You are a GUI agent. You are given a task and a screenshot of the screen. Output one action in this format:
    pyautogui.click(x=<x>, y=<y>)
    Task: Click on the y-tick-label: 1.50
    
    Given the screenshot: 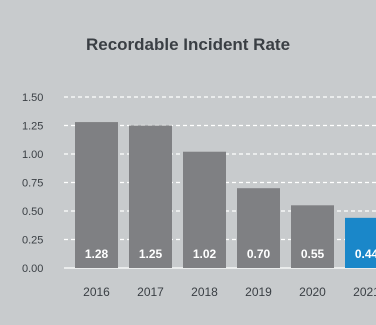 What is the action you would take?
    pyautogui.click(x=32, y=98)
    